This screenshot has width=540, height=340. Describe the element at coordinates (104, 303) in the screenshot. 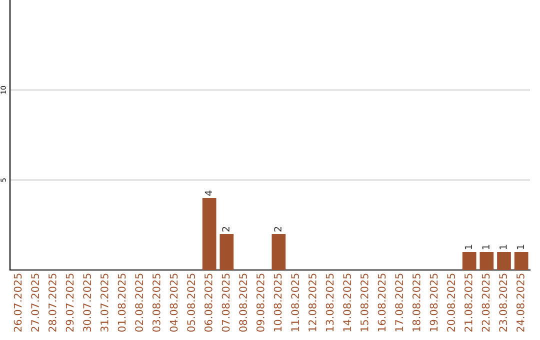

I see `x-tick-label: 31.07.2025` at that location.